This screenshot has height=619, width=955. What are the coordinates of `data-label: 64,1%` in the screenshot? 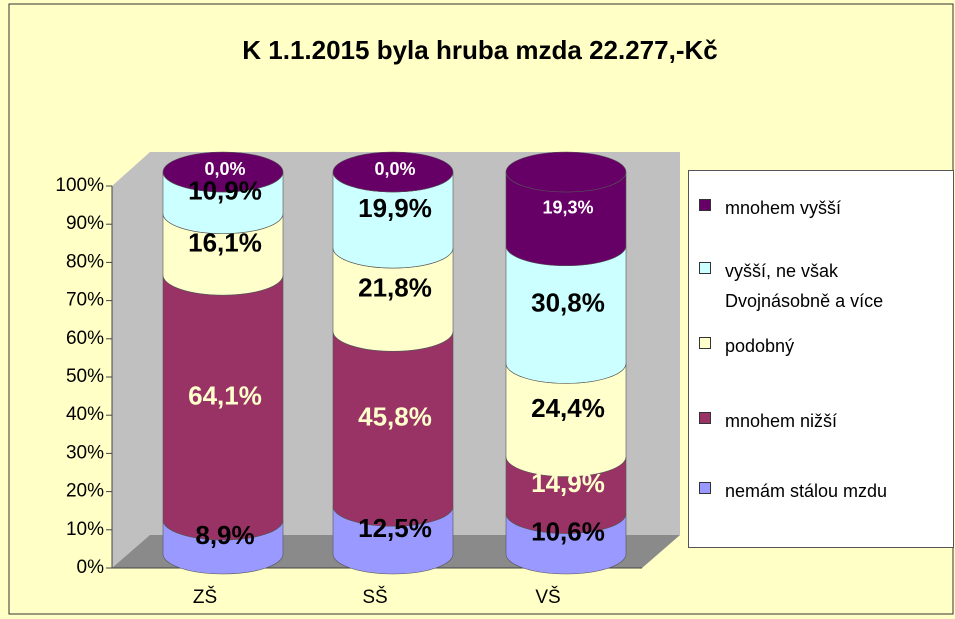 It's located at (225, 395).